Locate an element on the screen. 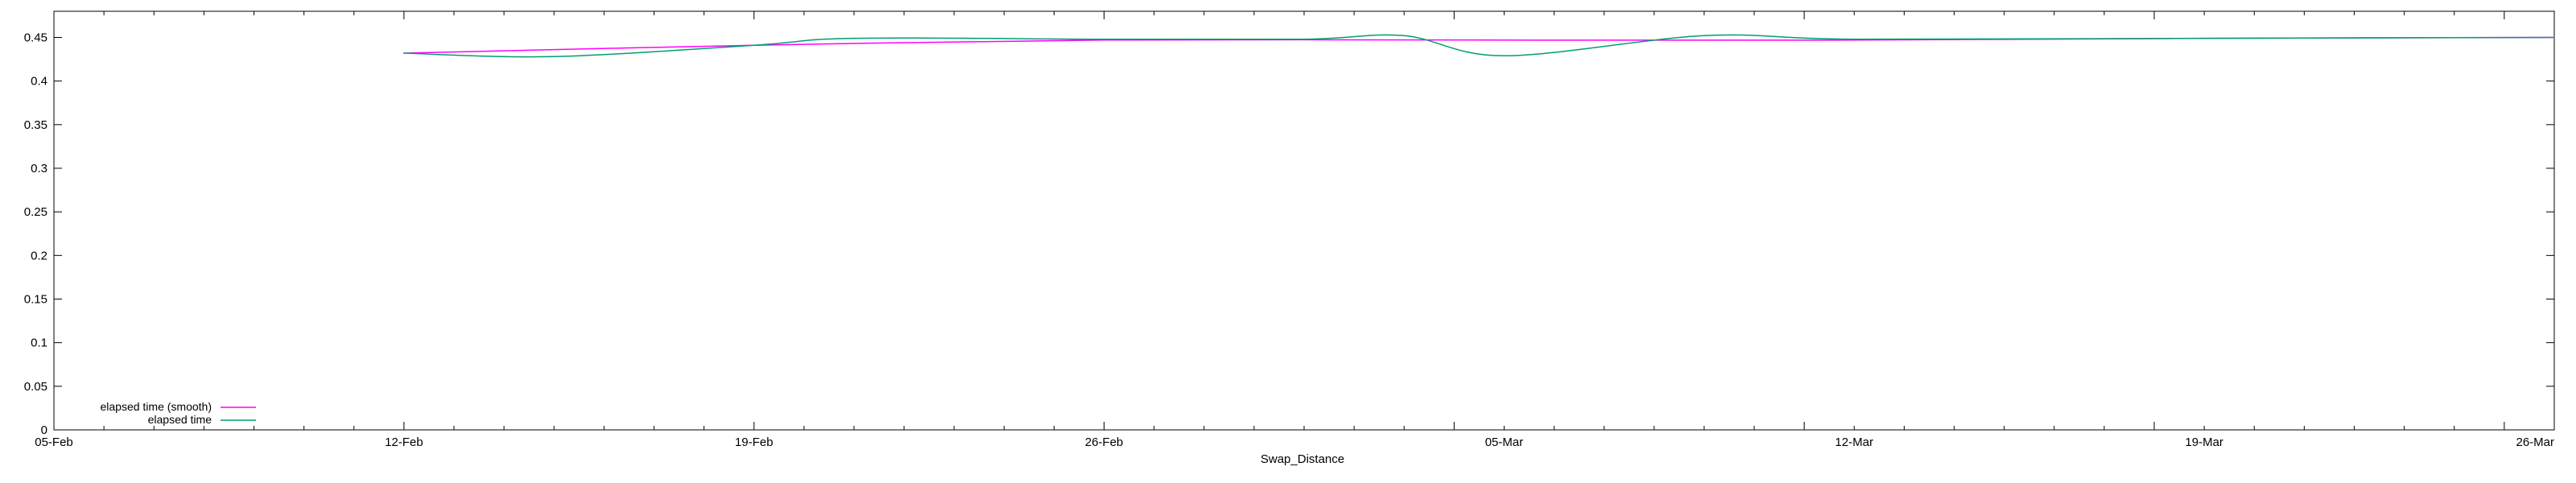 This screenshot has height=483, width=2576. x-tick-label: 26-Mar is located at coordinates (2535, 442).